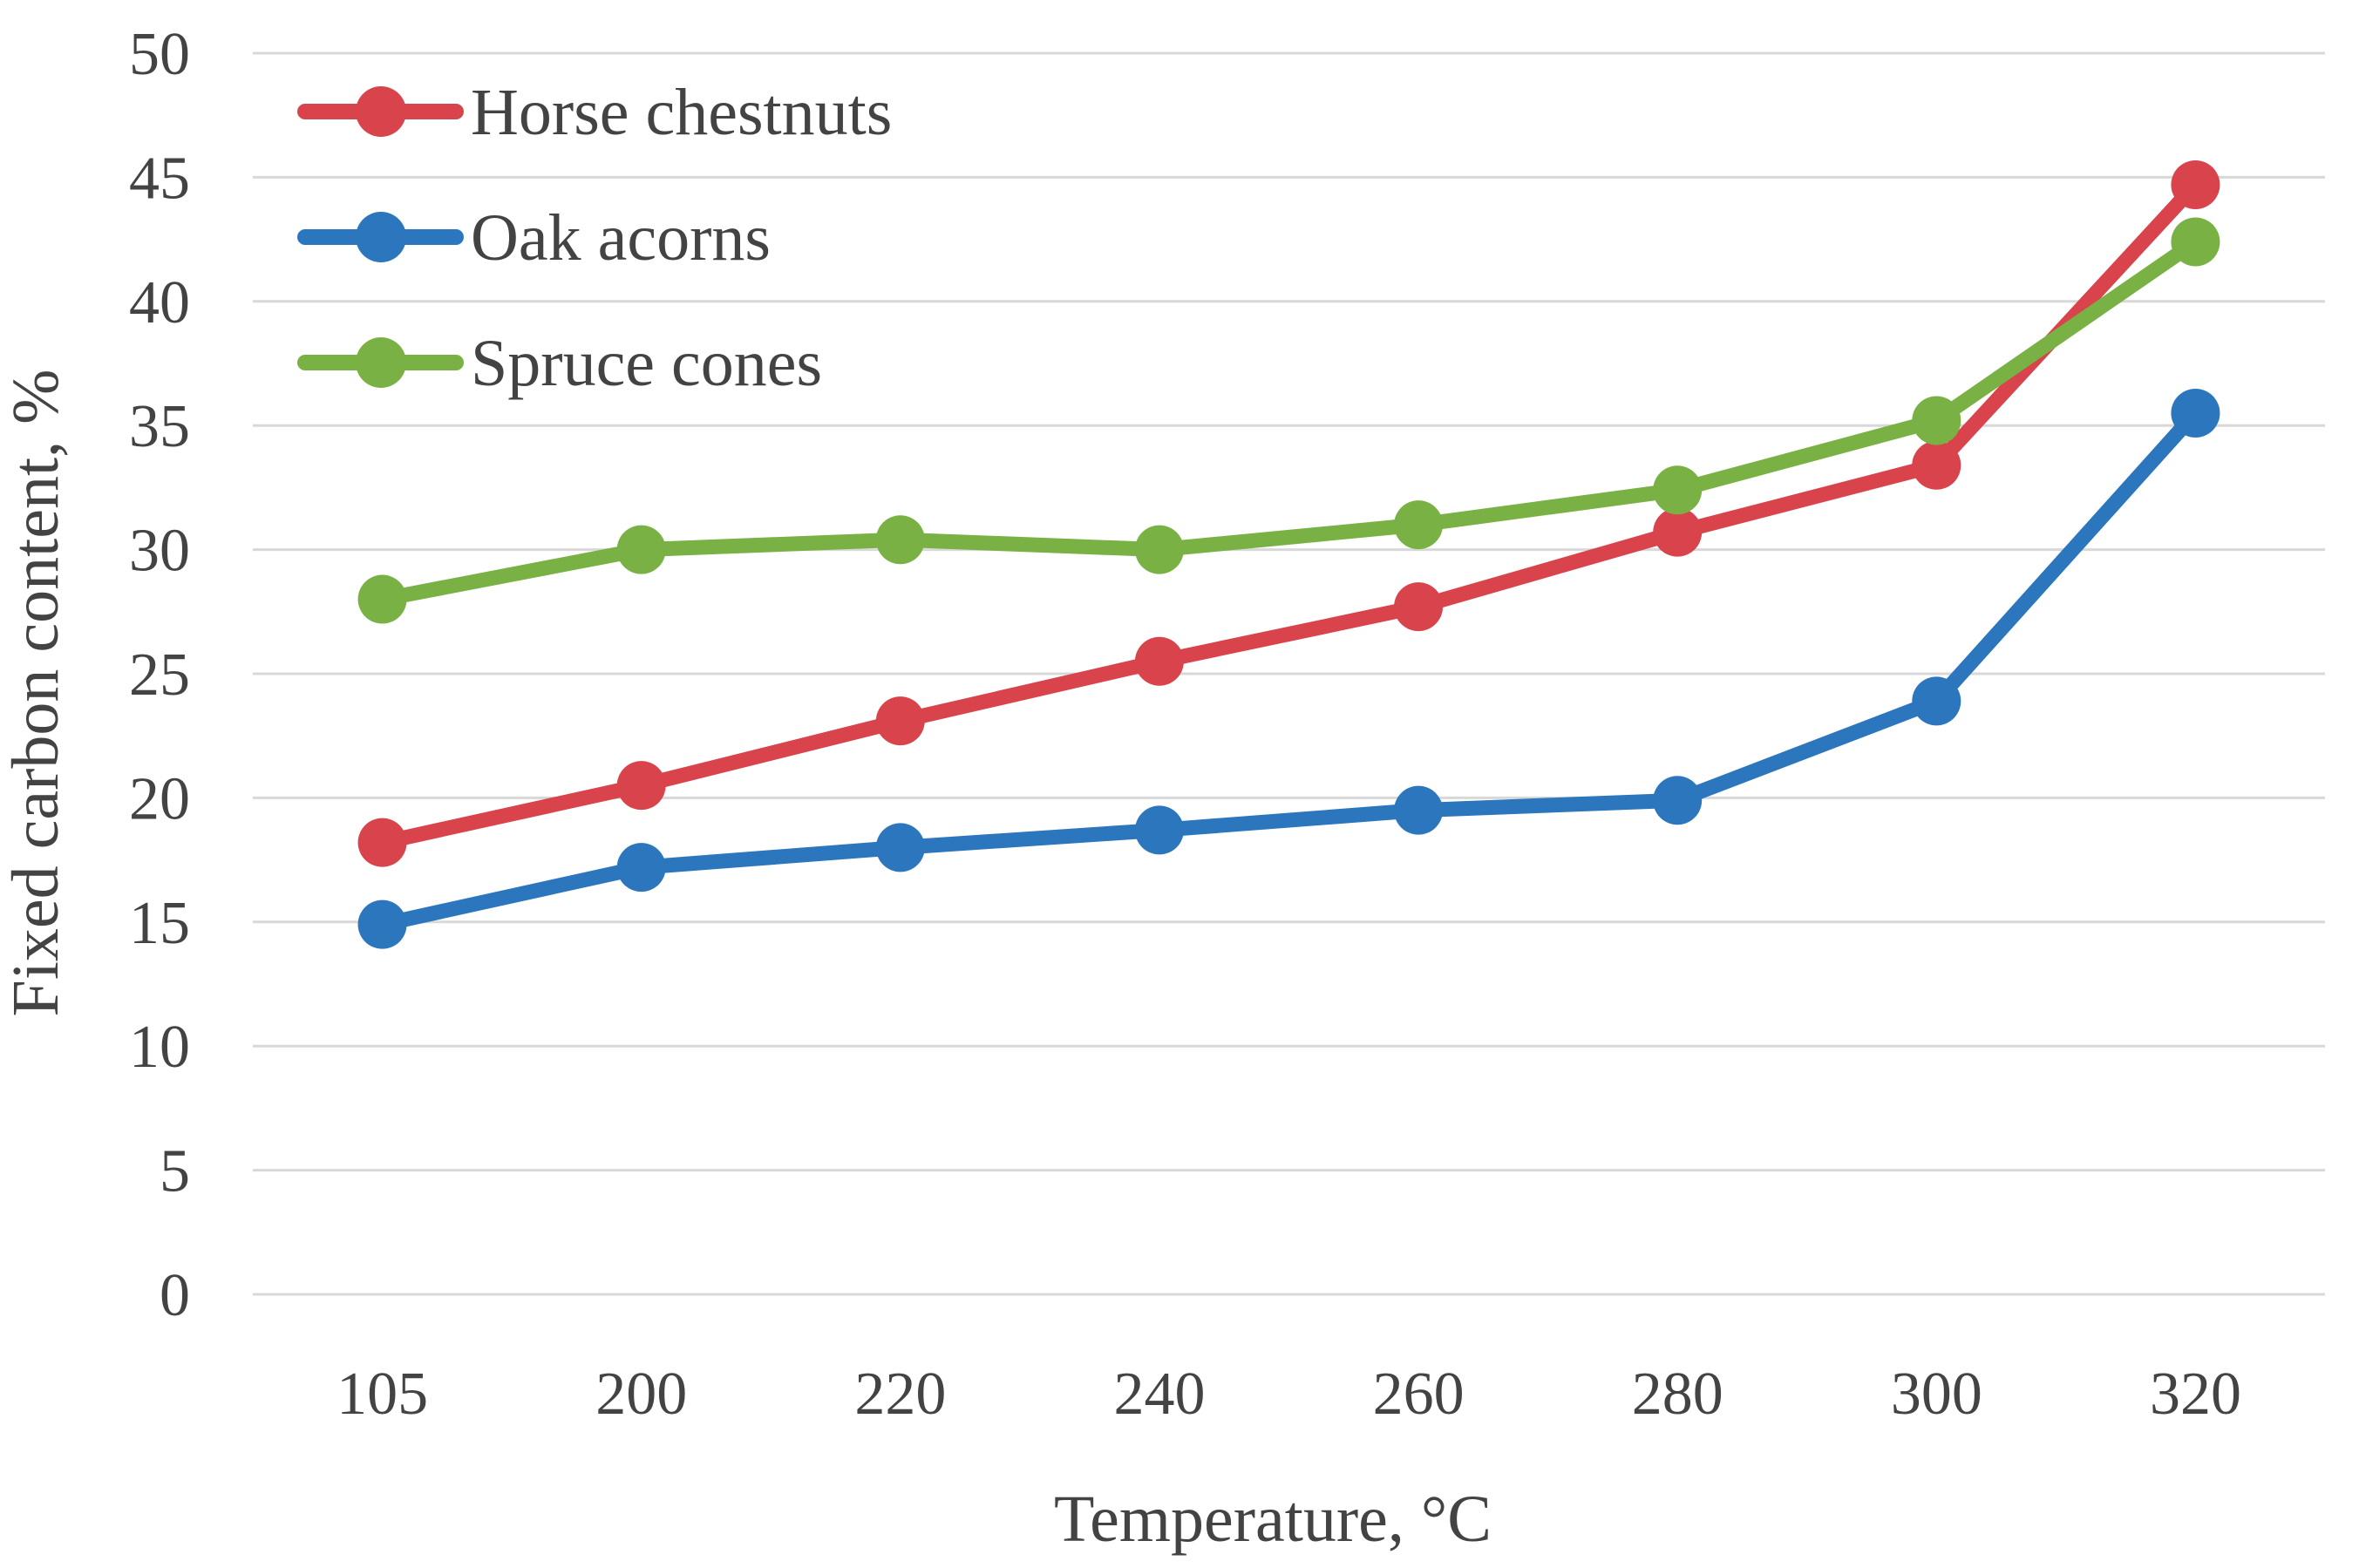 The height and width of the screenshot is (1568, 2359). Describe the element at coordinates (36, 694) in the screenshot. I see `y-axis-title: Fixed carbon content, %` at that location.